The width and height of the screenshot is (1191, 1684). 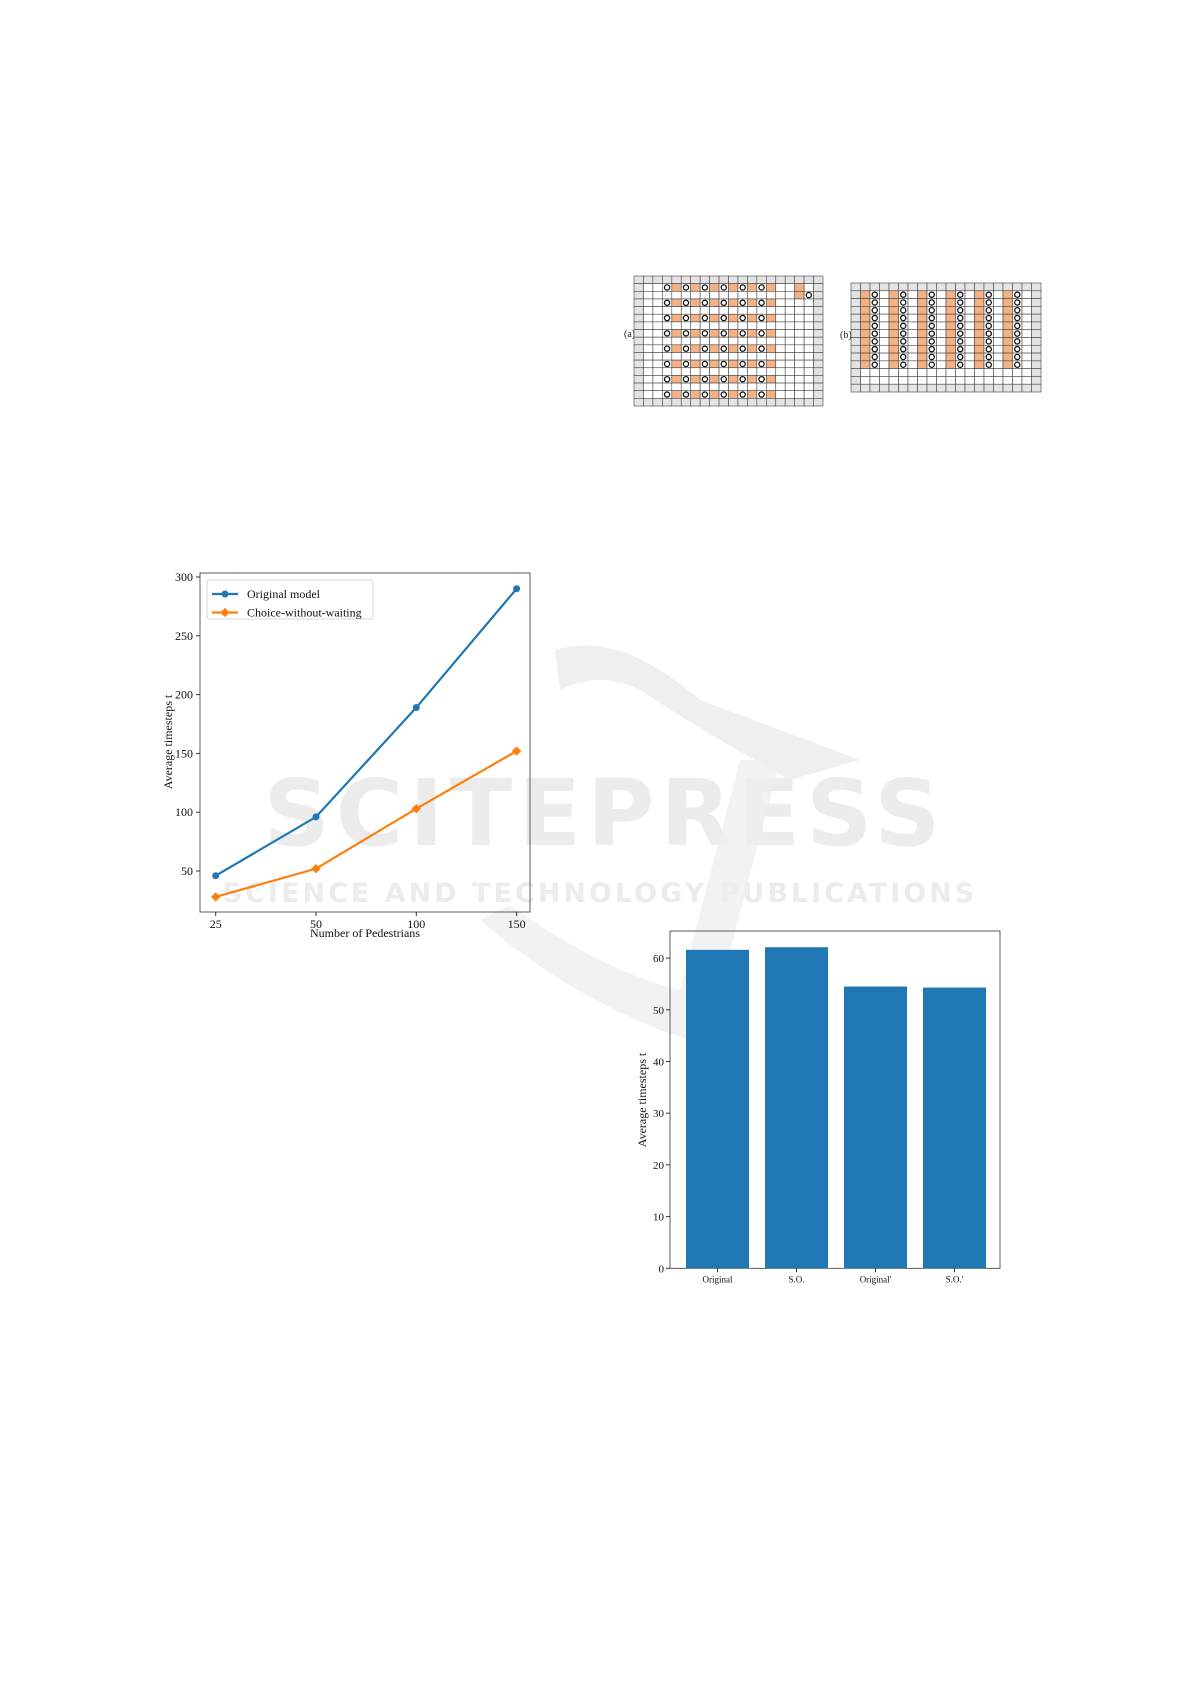 I want to click on data-point, so click(x=416, y=708).